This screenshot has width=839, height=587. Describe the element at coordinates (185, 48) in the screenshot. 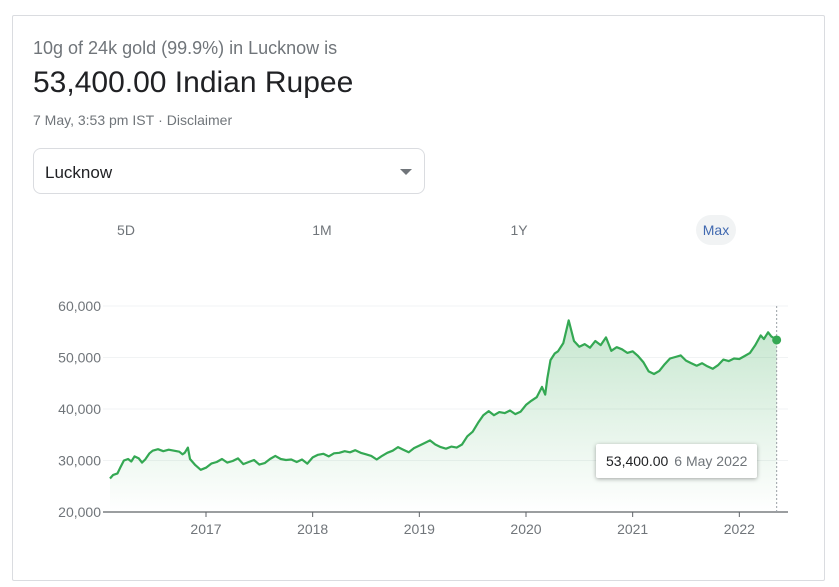

I see `price-subtitle: 10g of 24k gold (99.9%) in Lucknow is` at that location.